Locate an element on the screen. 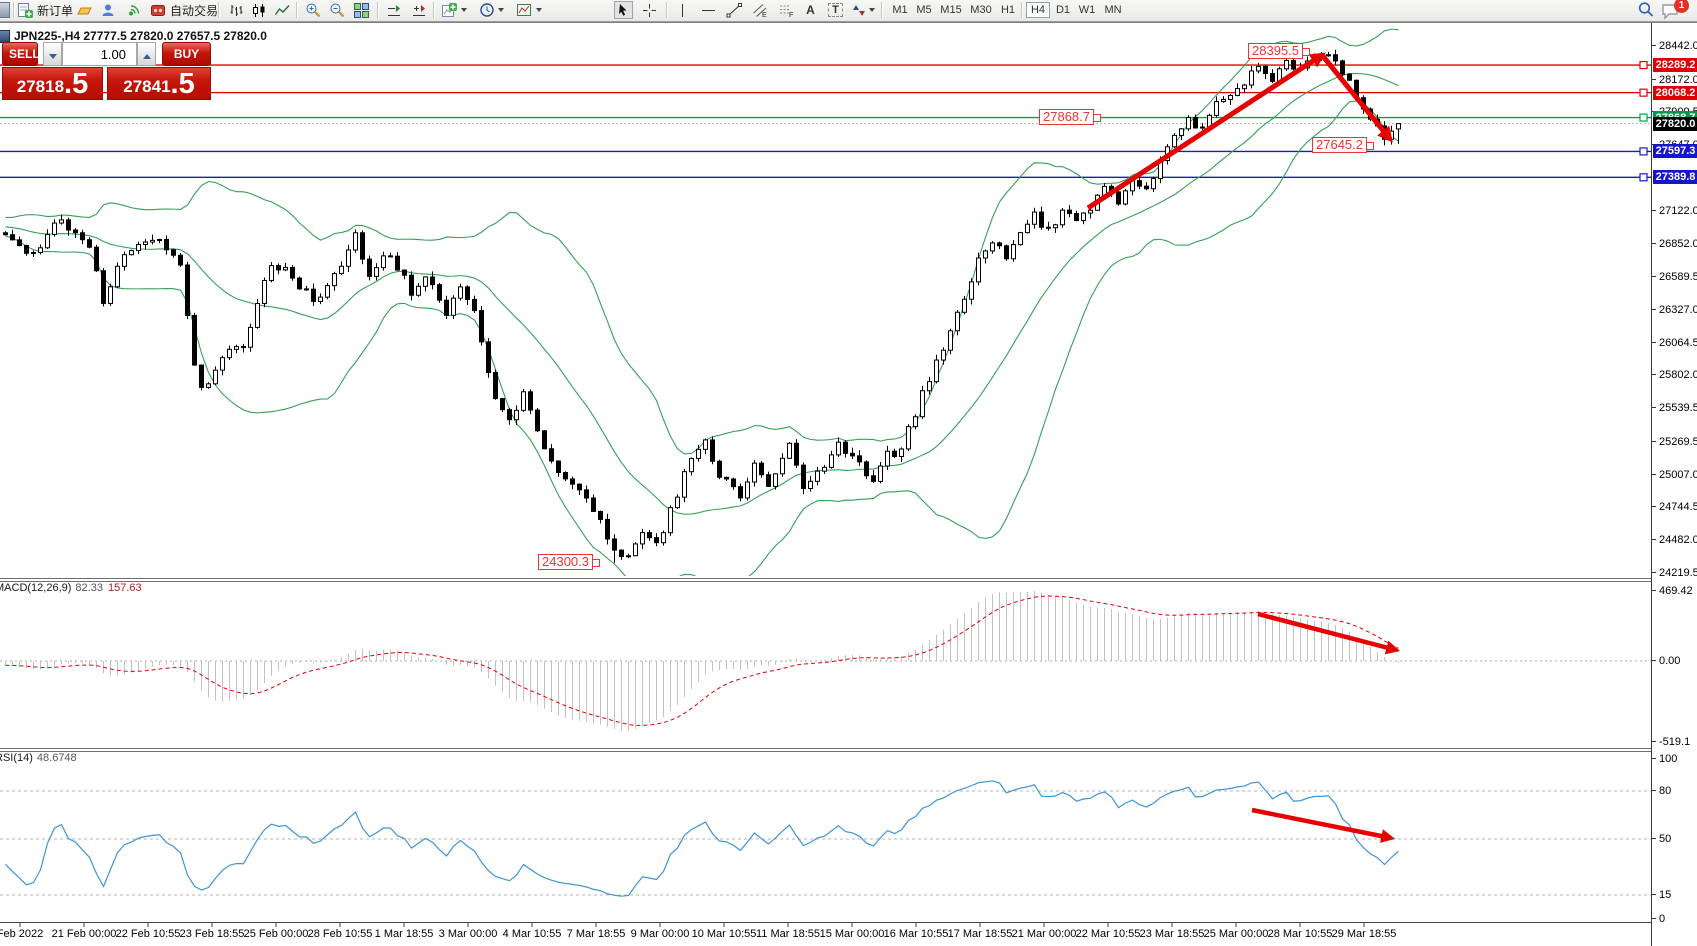  time-label: 29 Mar 18:55 is located at coordinates (1364, 934).